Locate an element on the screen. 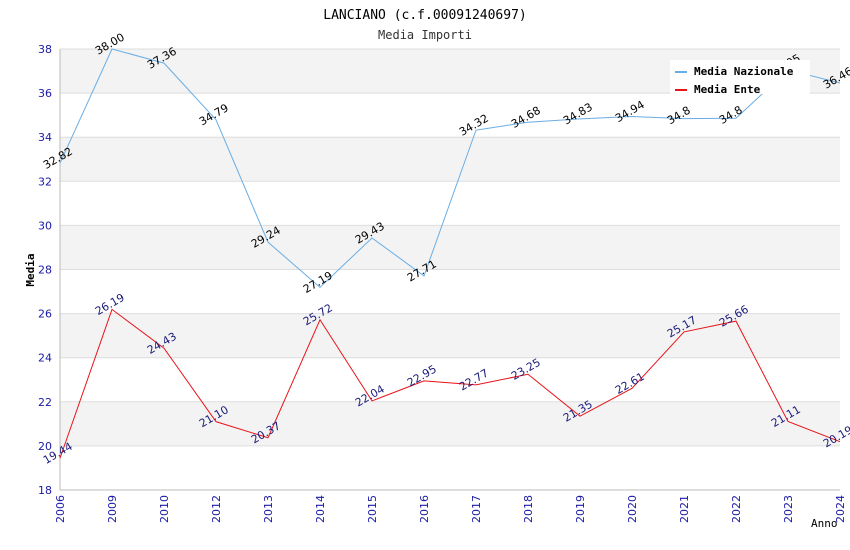 The height and width of the screenshot is (550, 850). y-tick-label: 34 is located at coordinates (45, 137).